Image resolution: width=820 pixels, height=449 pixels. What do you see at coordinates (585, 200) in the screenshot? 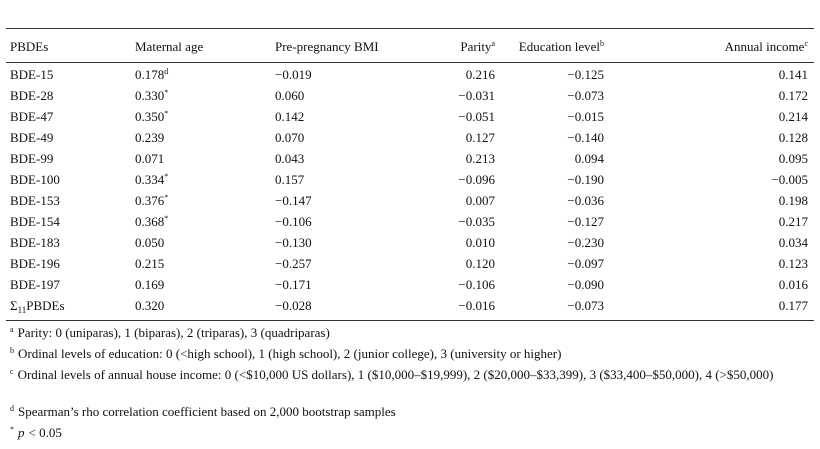
I see `table-cell: −0.036` at bounding box center [585, 200].